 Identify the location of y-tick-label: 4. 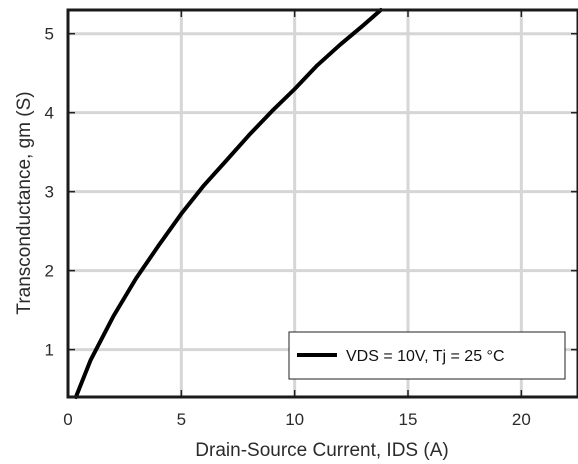
(49, 113).